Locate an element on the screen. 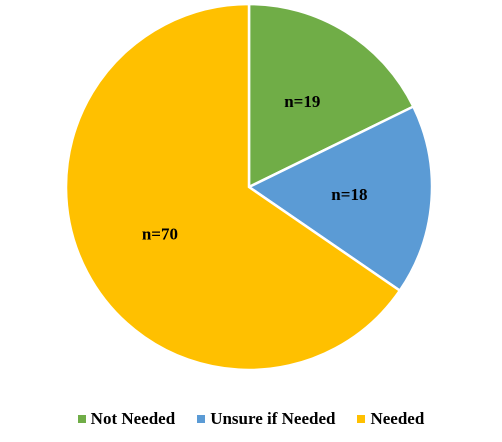 The image size is (502, 442). legend-item-unsure-if-needed: Unsure if Needed is located at coordinates (266, 419).